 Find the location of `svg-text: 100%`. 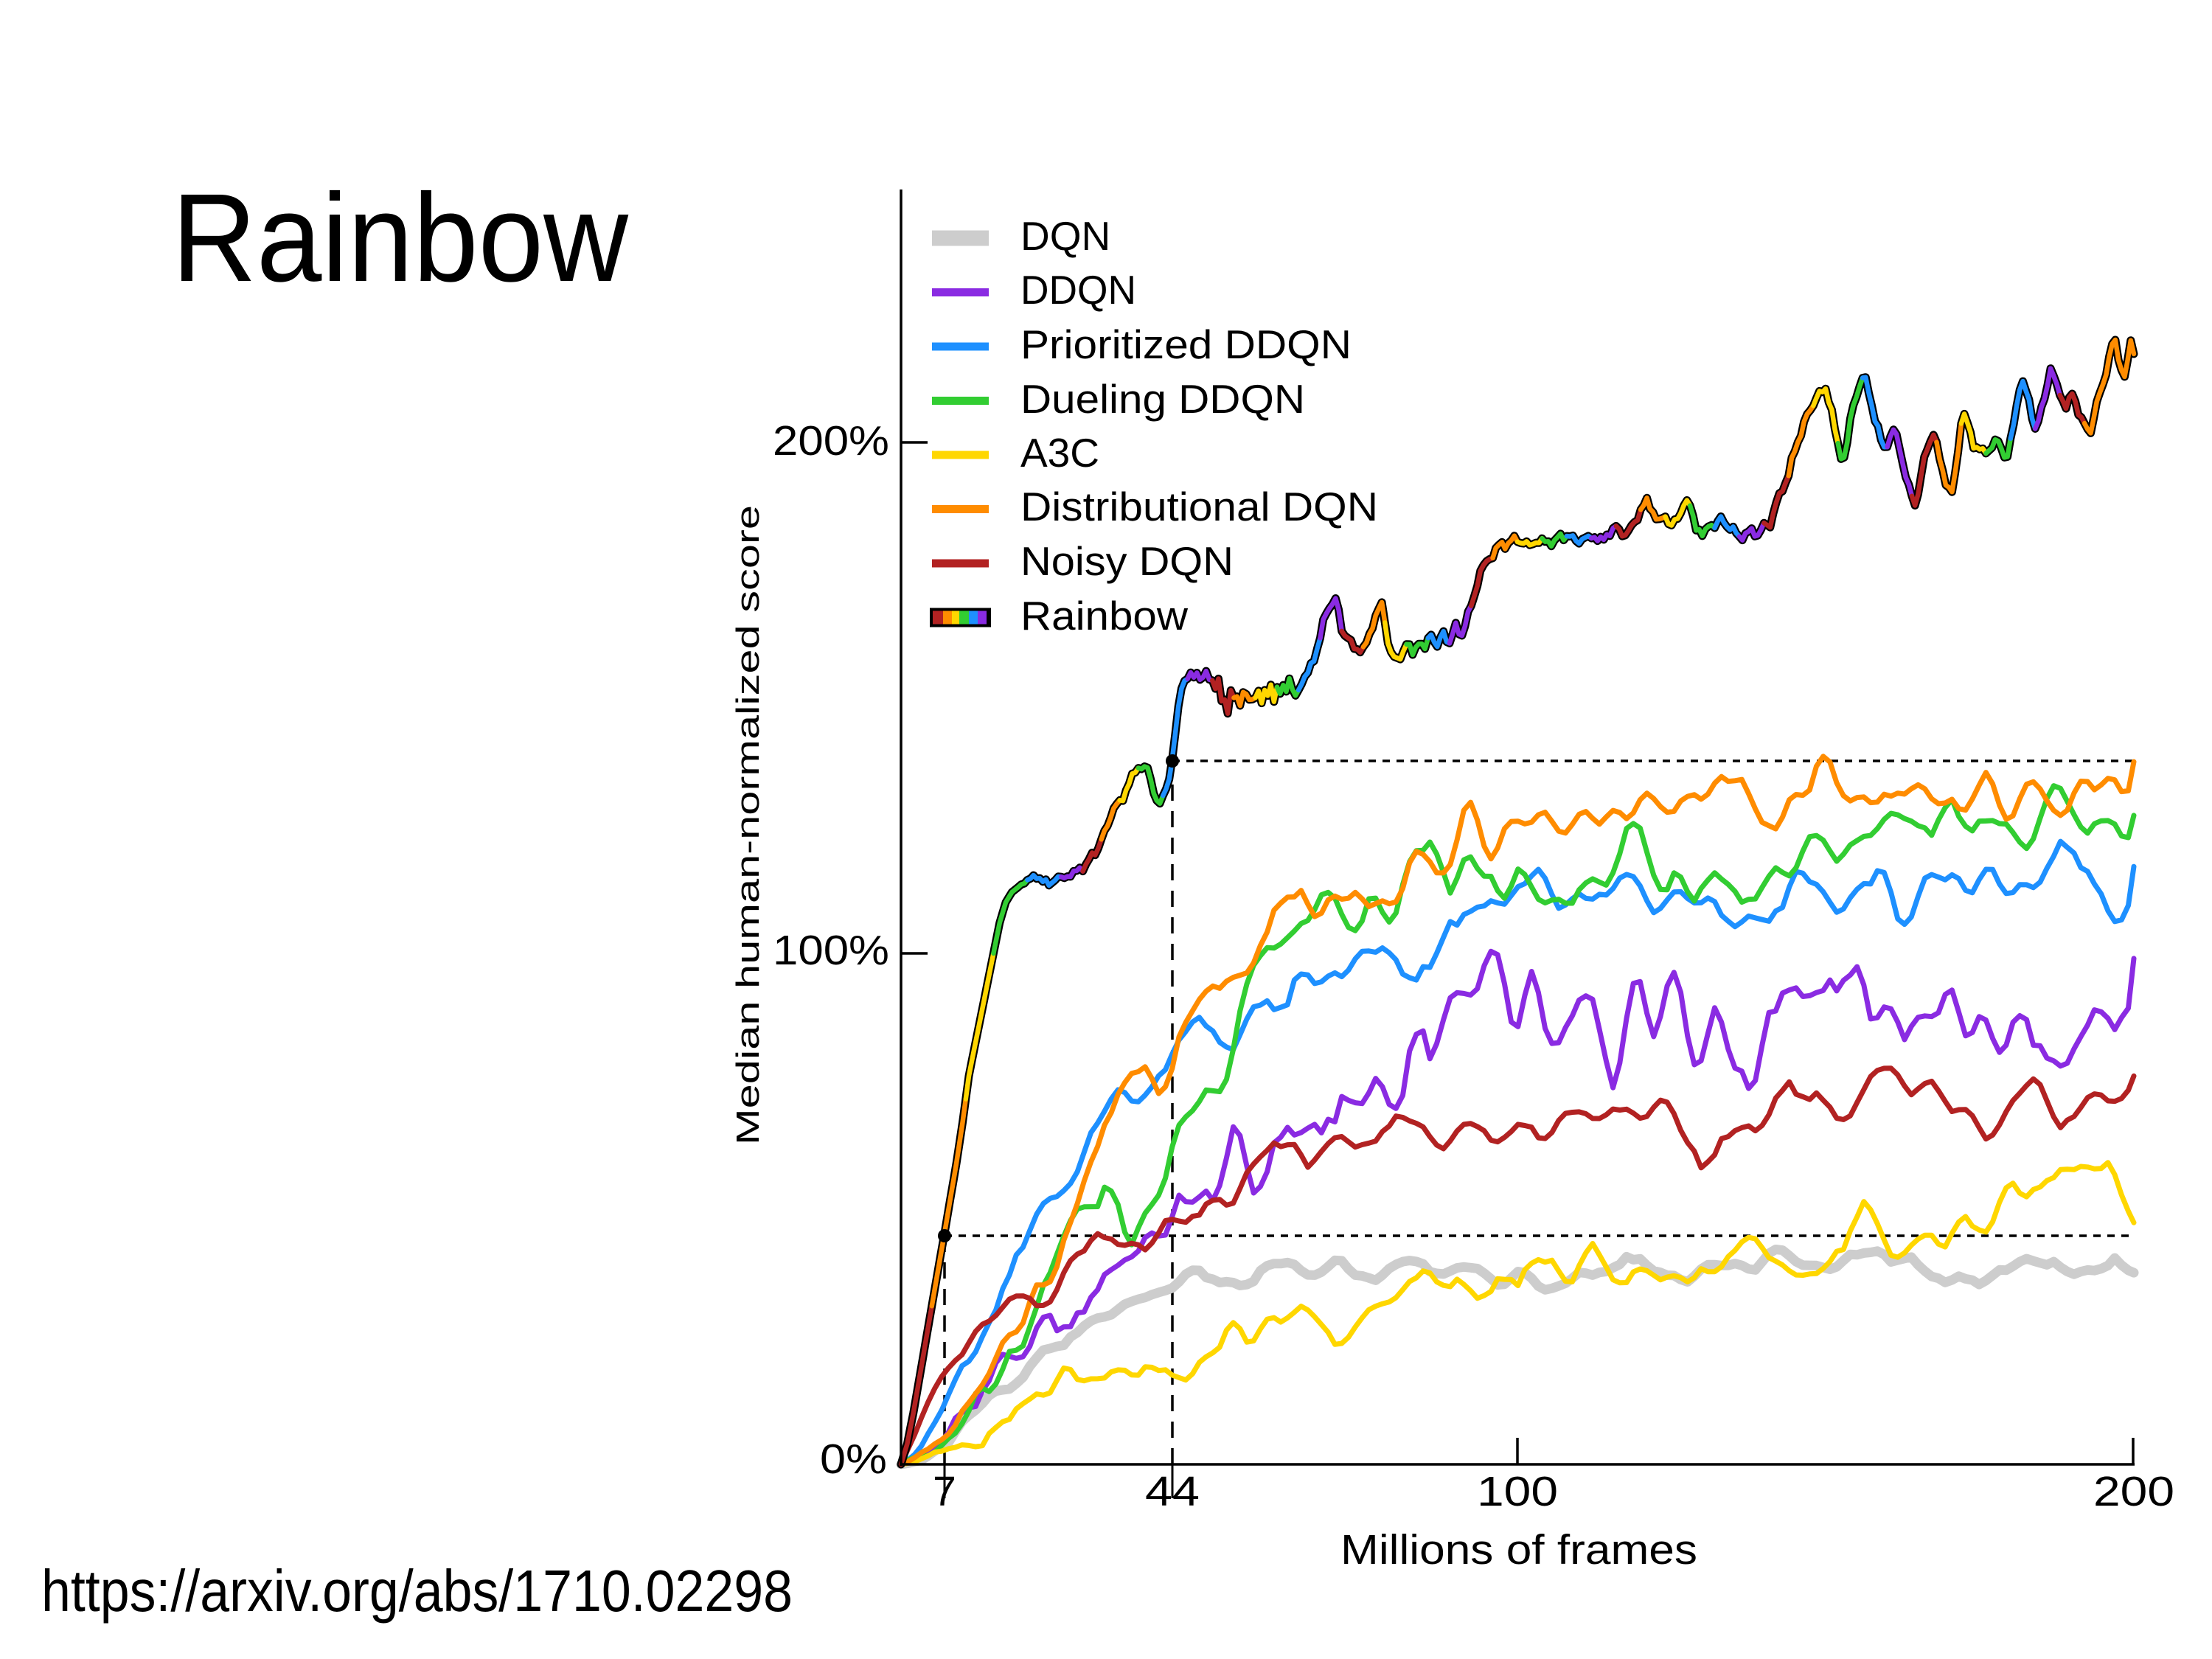

svg-text: 100% is located at coordinates (831, 950).